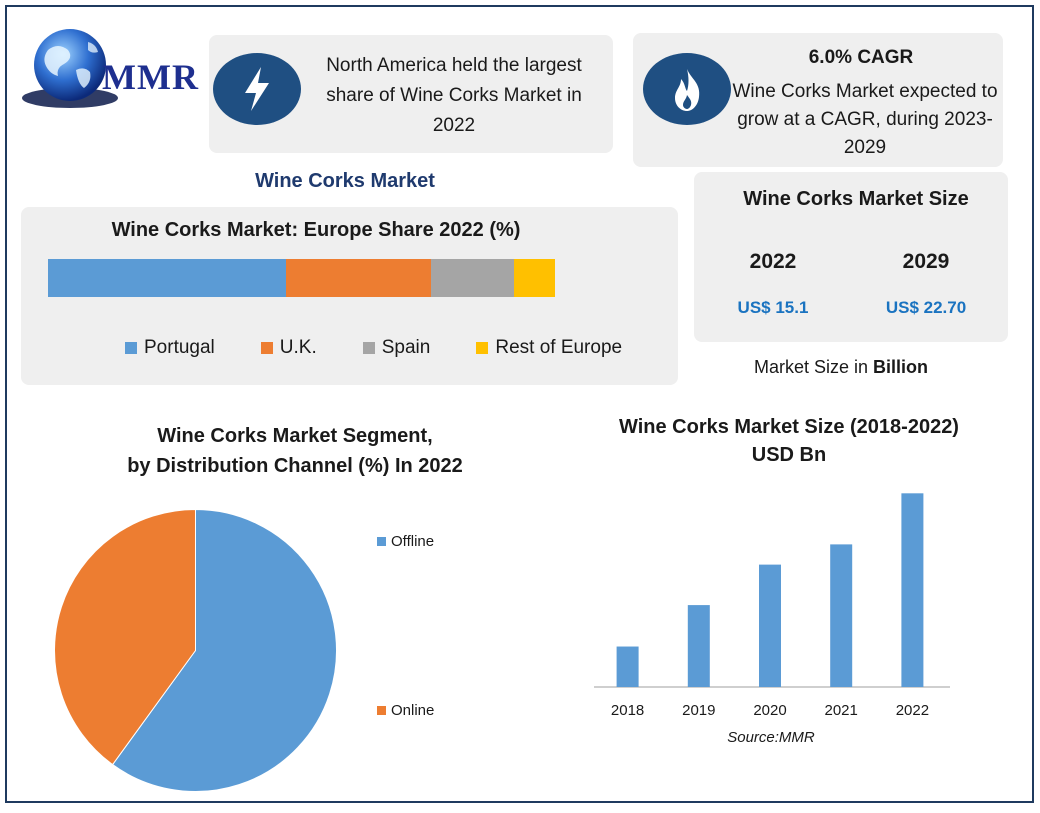  What do you see at coordinates (167, 278) in the screenshot?
I see `stack-segment-portugal` at bounding box center [167, 278].